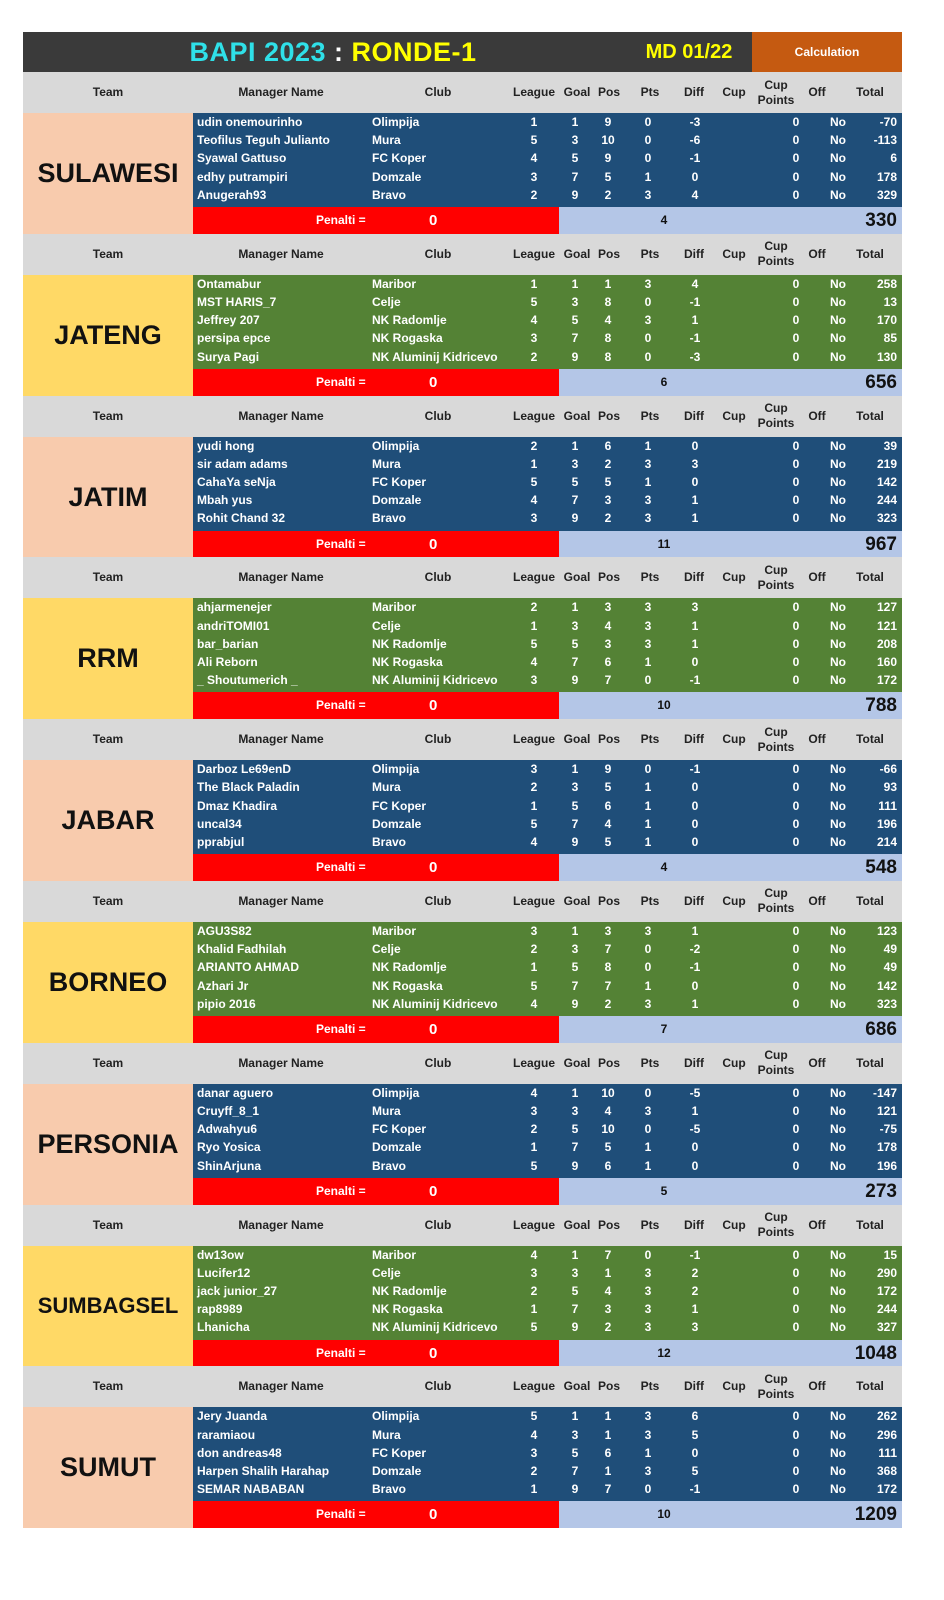 Image resolution: width=944 pixels, height=1600 pixels. I want to click on club-name: Celje, so click(386, 625).